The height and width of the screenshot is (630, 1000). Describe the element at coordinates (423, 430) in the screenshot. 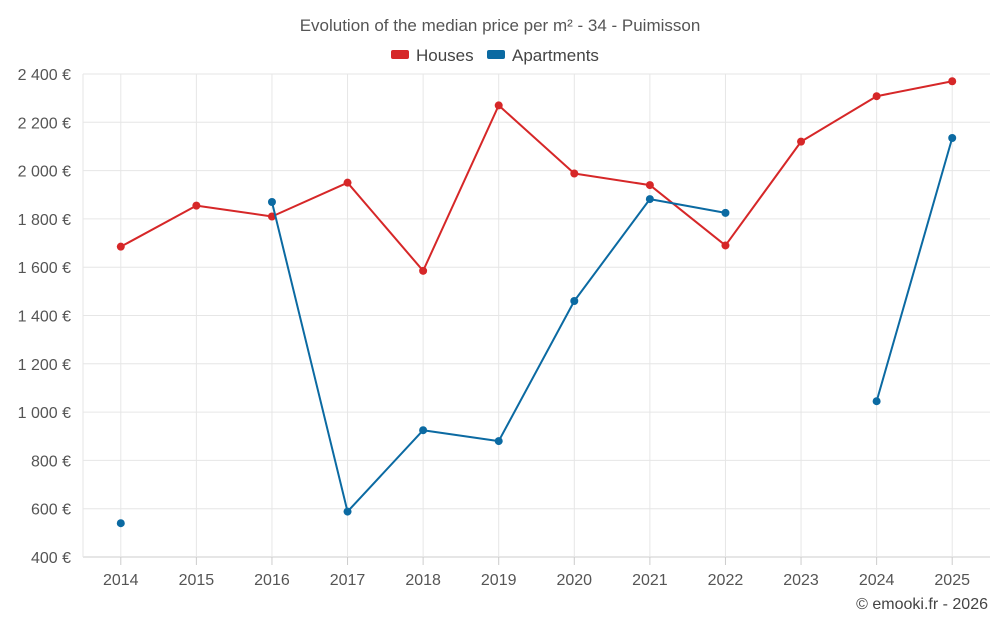

I see `data-point-apartments-2018` at that location.